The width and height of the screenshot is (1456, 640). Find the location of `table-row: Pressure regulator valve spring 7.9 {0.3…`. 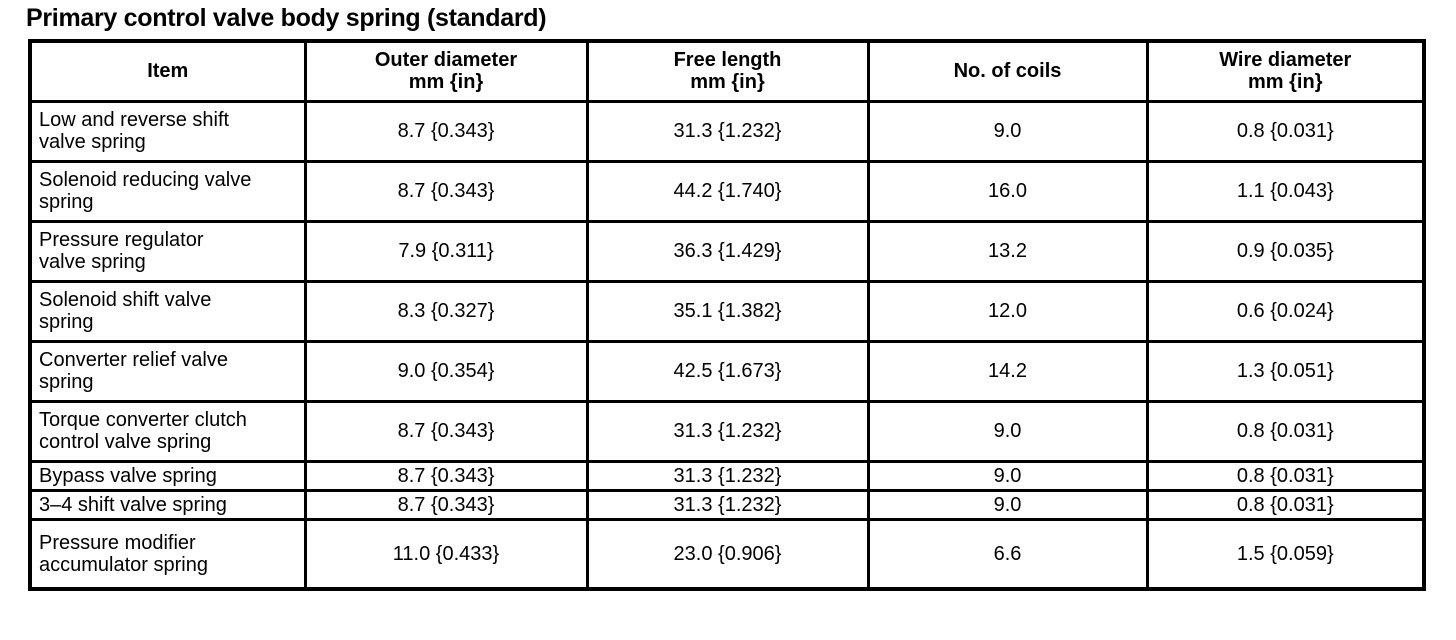

table-row: Pressure regulator valve spring 7.9 {0.3… is located at coordinates (727, 251).